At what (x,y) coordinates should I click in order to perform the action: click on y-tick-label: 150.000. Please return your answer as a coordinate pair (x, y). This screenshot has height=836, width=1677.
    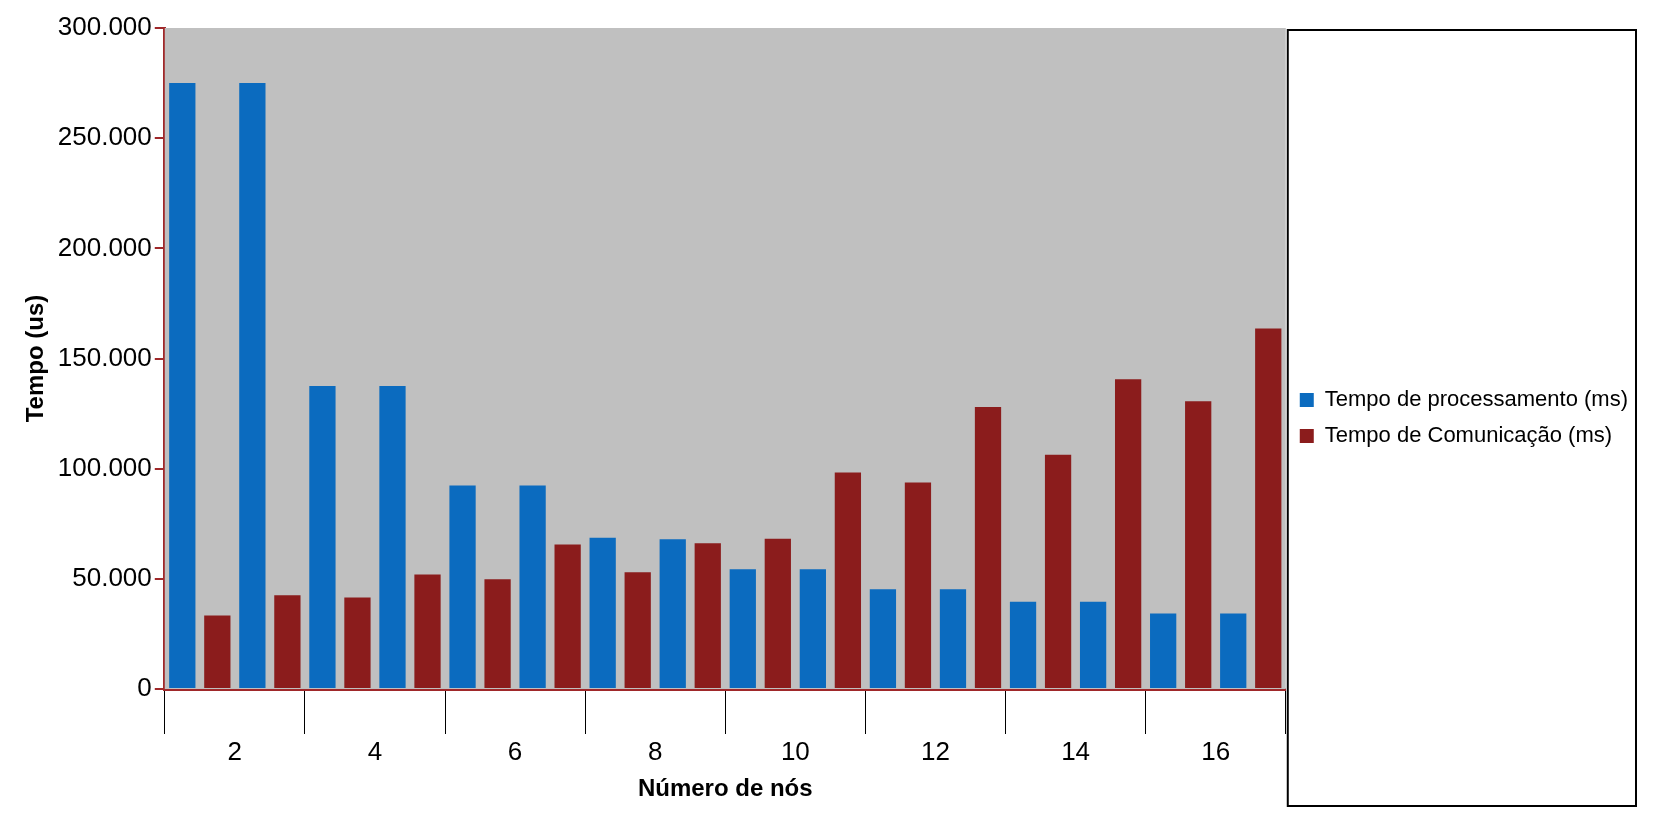
    Looking at the image, I should click on (104, 356).